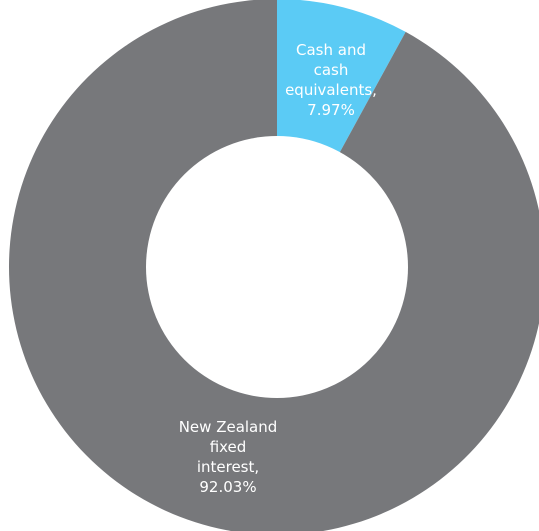 Image resolution: width=539 pixels, height=531 pixels. Describe the element at coordinates (331, 80) in the screenshot. I see `slice-label-cash-and-cash-equivalents: Cash and cash equivalents, 7.97%` at that location.